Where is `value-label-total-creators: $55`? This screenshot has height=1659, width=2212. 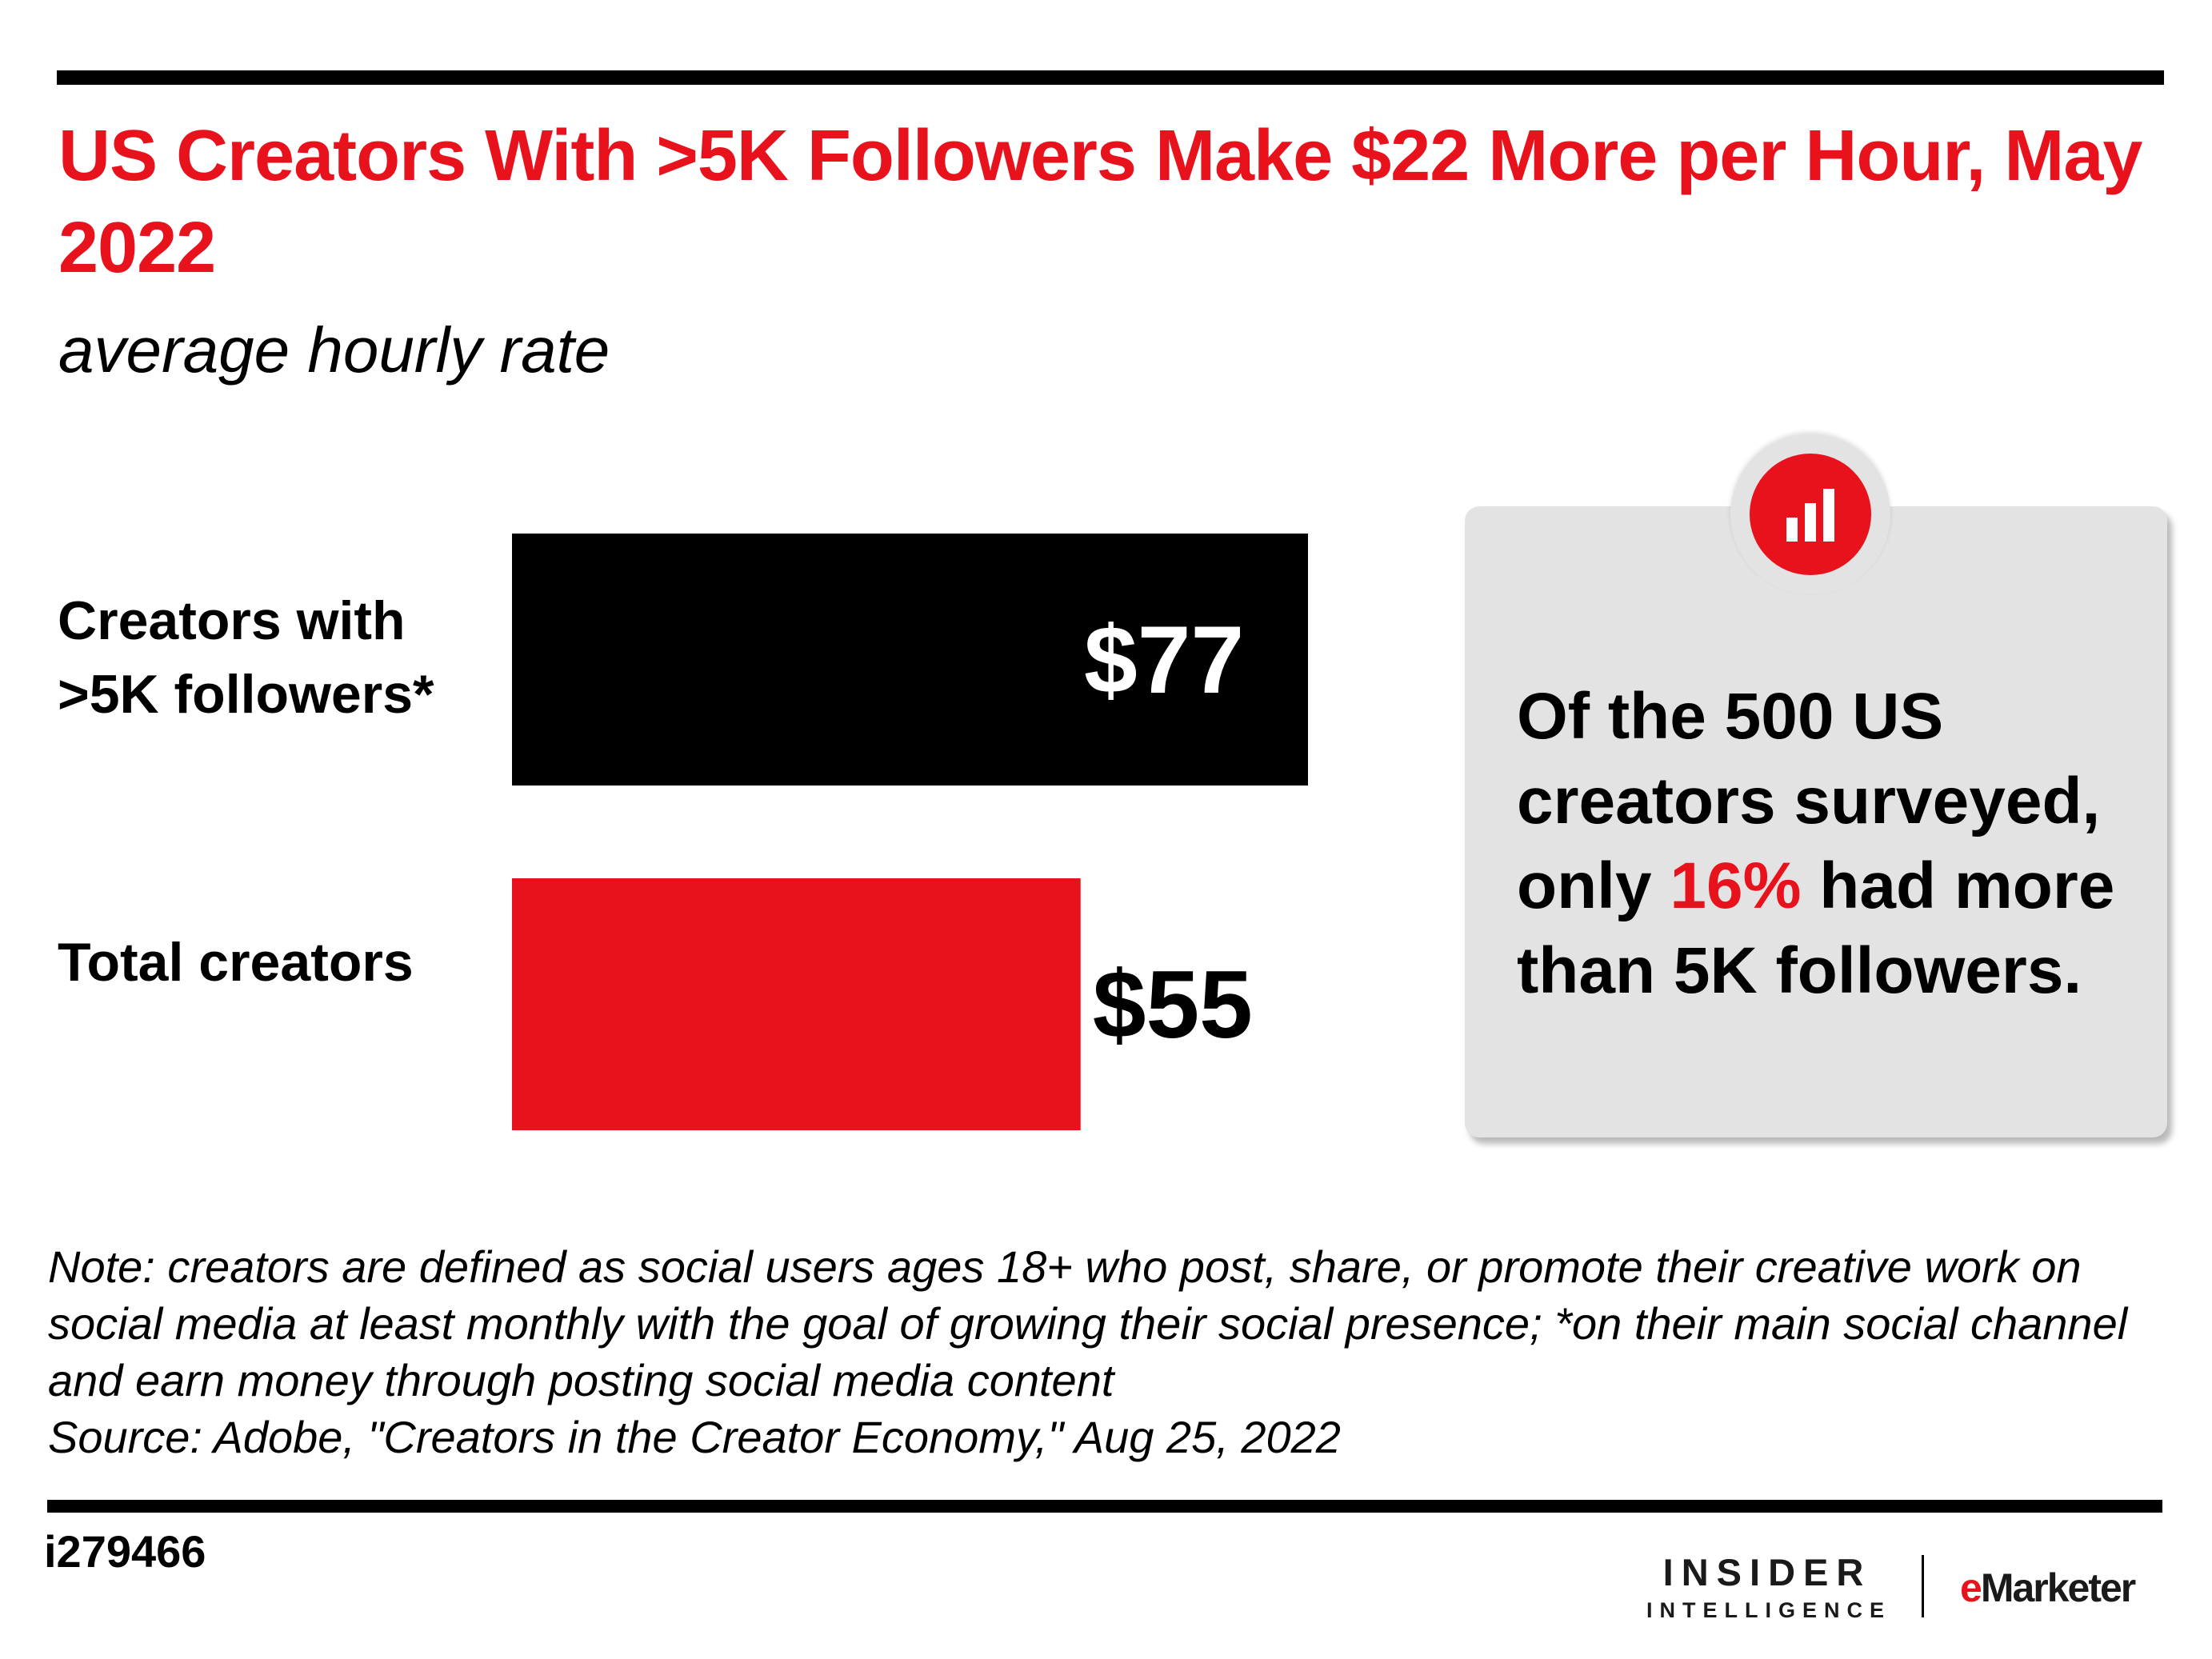 value-label-total-creators: $55 is located at coordinates (1172, 1004).